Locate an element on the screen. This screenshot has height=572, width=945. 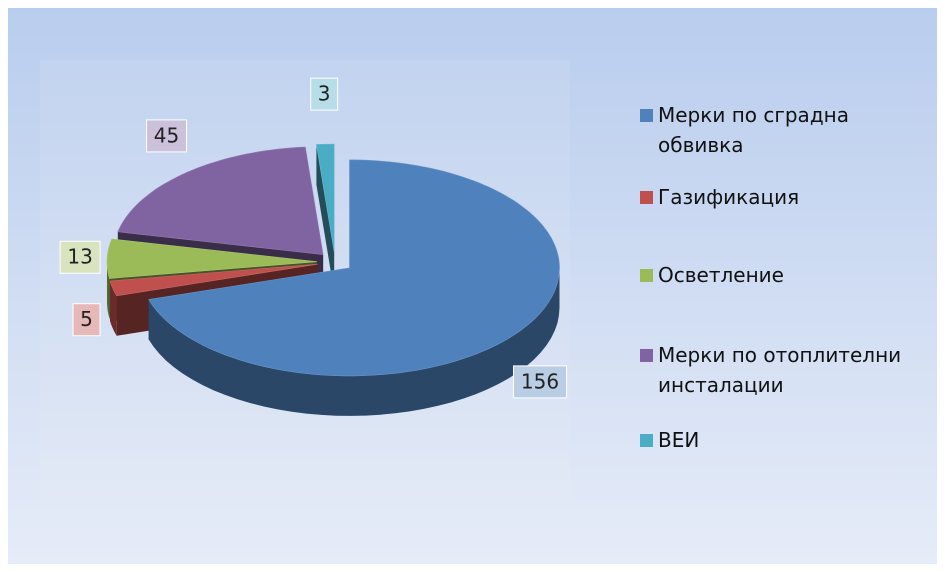
legend-item: Мерки по сградна обвивка is located at coordinates (790, 130).